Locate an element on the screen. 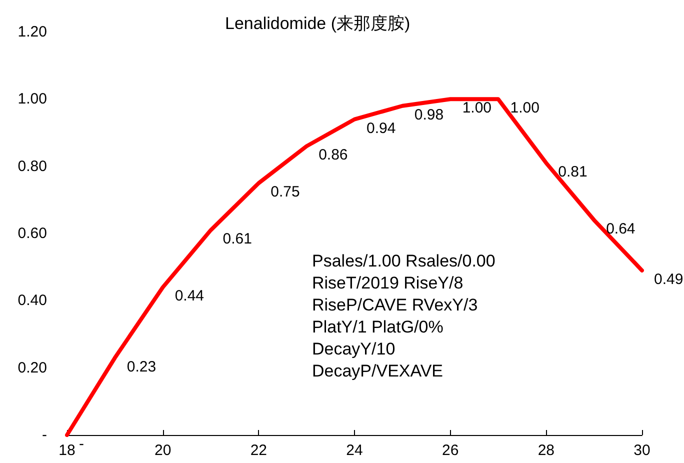  x-tick-label: 22 is located at coordinates (259, 450).